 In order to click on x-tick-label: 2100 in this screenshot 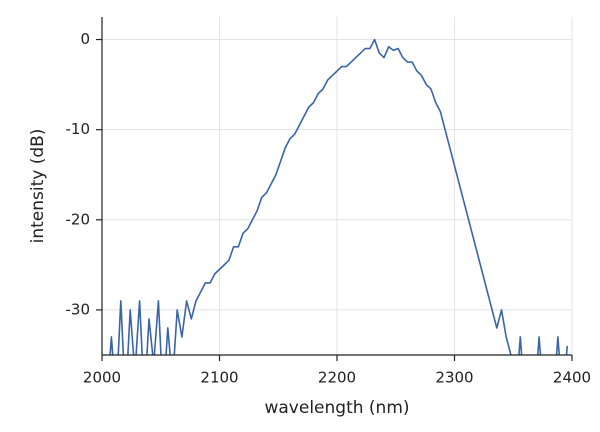, I will do `click(219, 378)`.